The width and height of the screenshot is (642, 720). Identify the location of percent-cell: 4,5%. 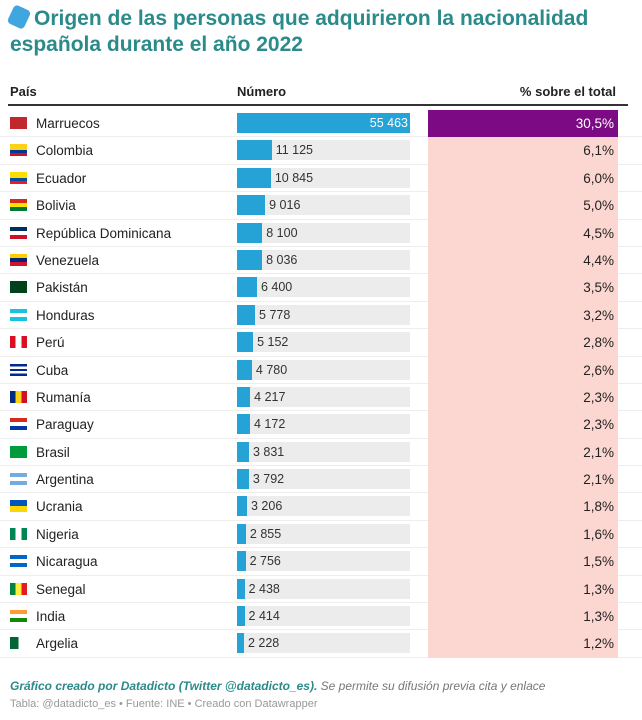
(523, 233).